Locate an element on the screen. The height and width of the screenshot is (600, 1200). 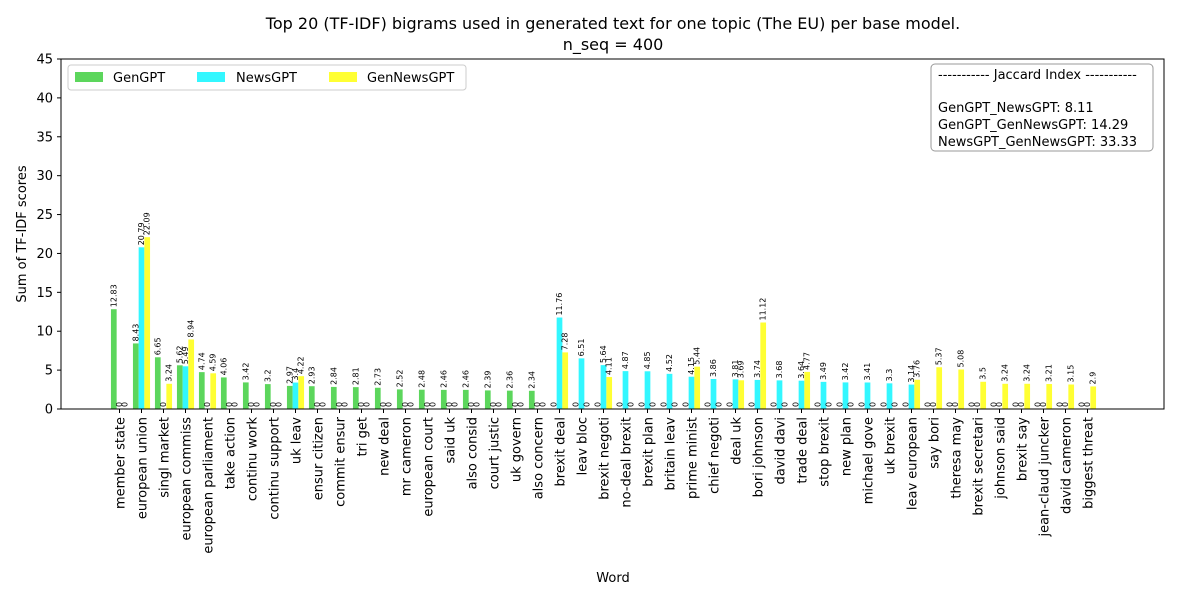
x-tick-label: uk govern is located at coordinates (517, 449).